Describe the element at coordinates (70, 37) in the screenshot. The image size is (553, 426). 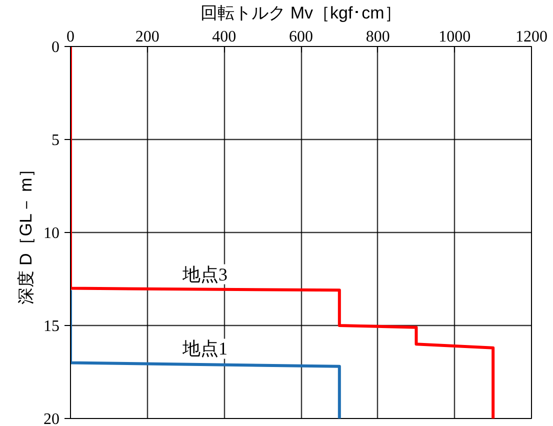
I see `x-tick-label: 0` at that location.